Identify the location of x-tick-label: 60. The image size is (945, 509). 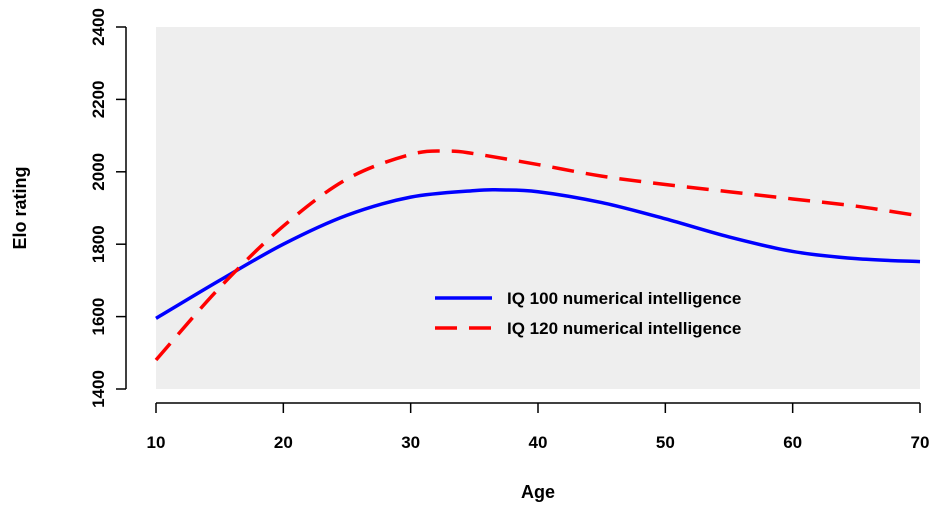
(792, 442).